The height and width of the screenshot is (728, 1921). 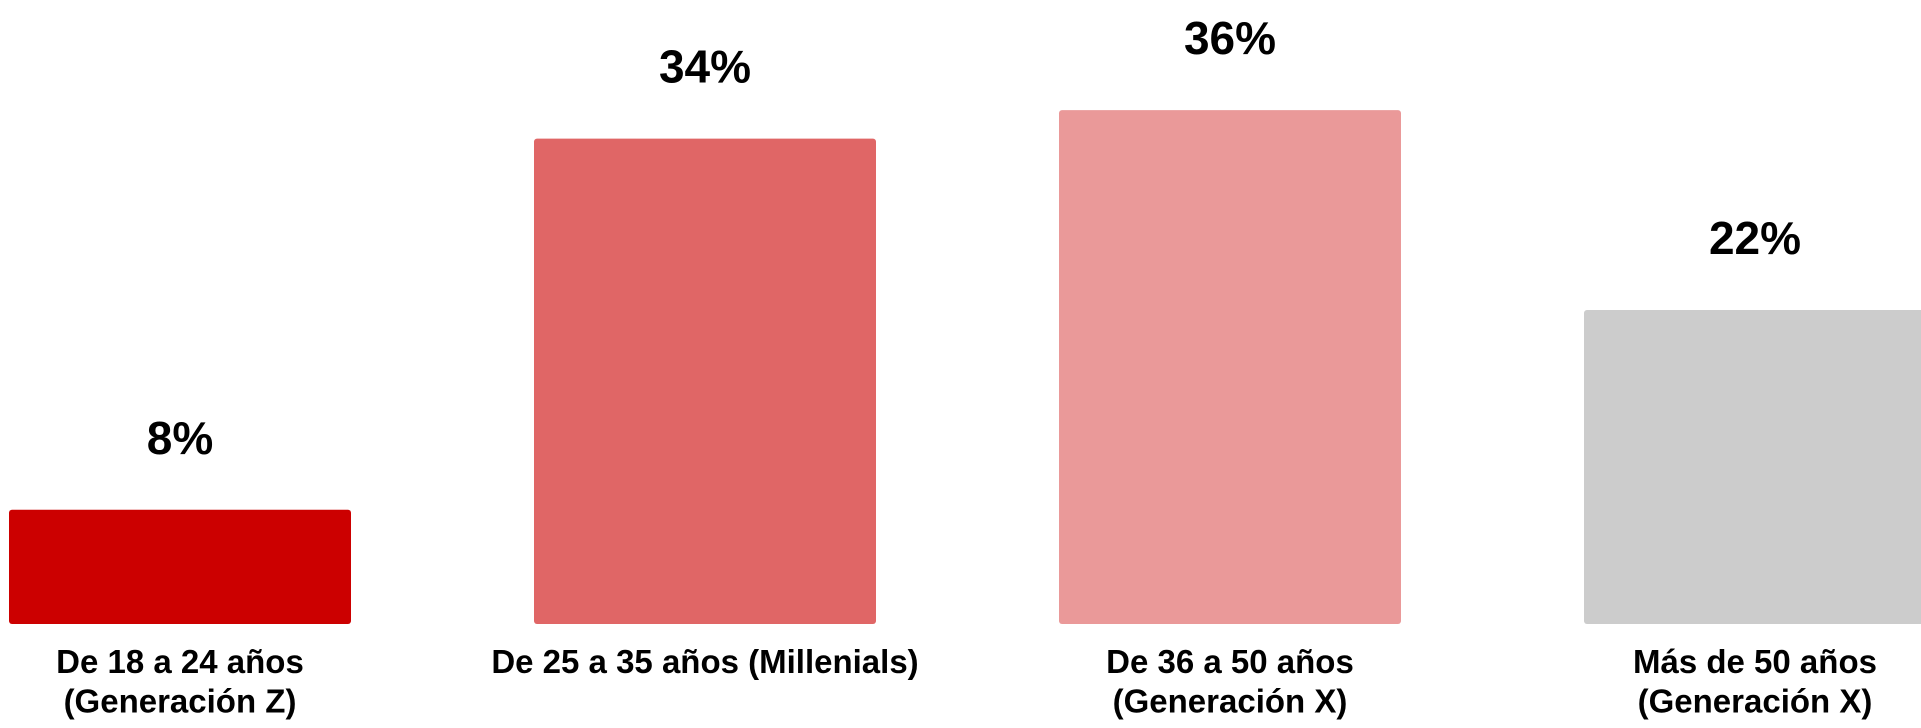 I want to click on value-label: 34%, so click(x=705, y=67).